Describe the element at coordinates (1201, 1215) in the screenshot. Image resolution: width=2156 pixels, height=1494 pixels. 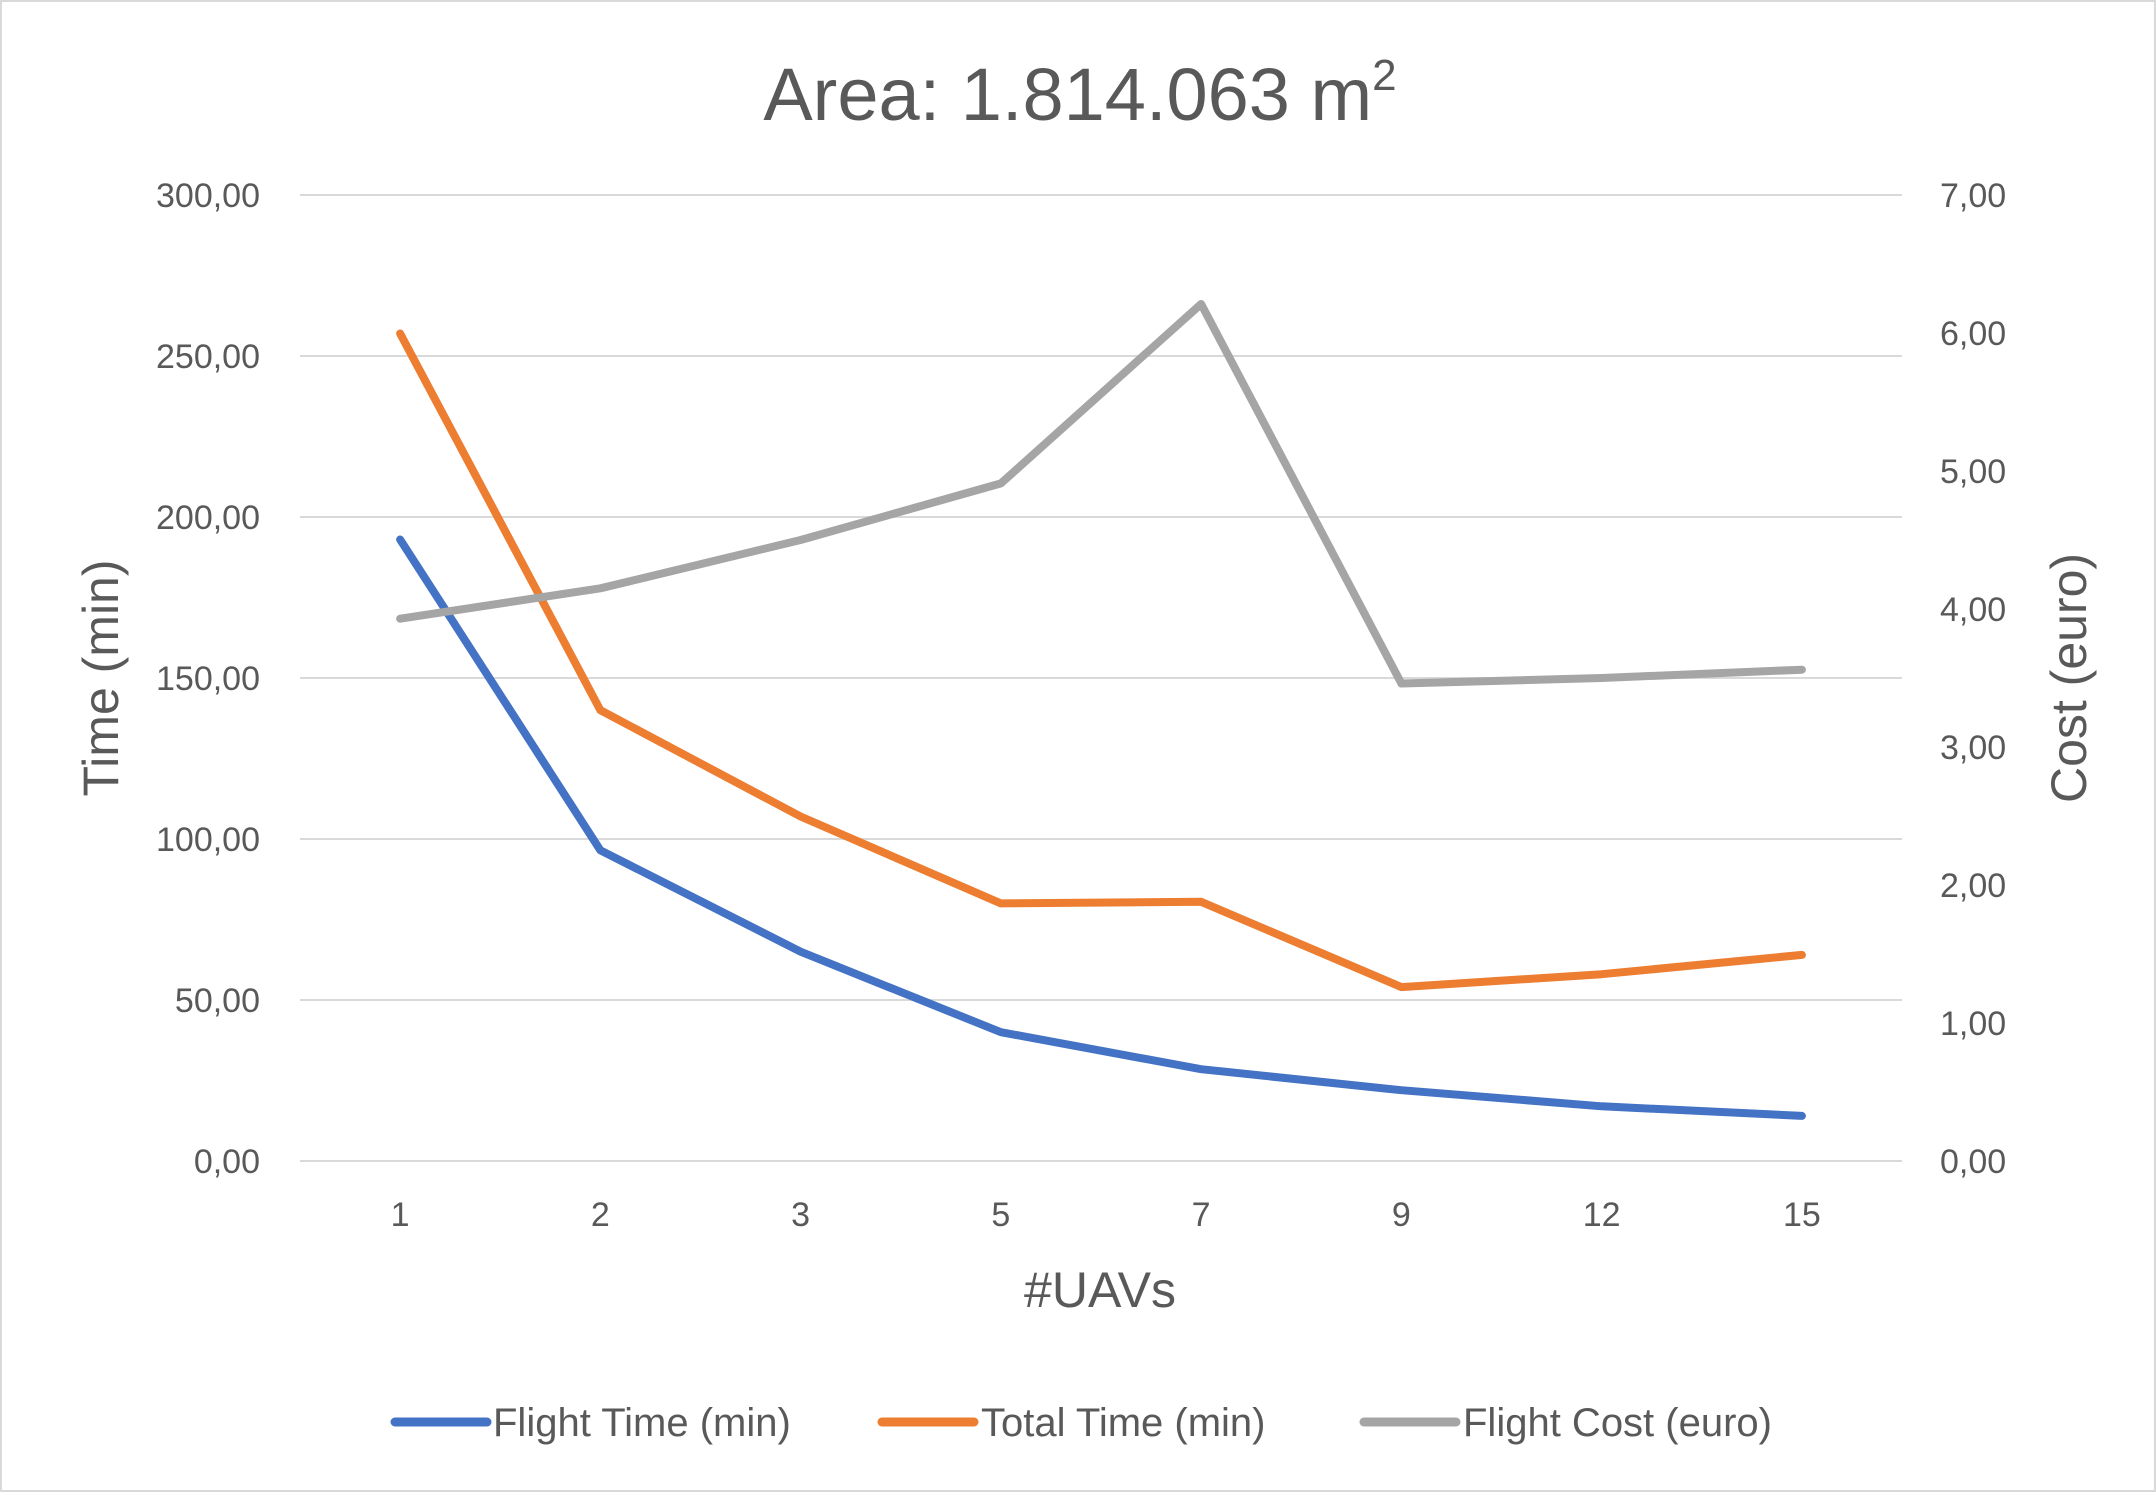
I see `x-tick-label: 7` at that location.